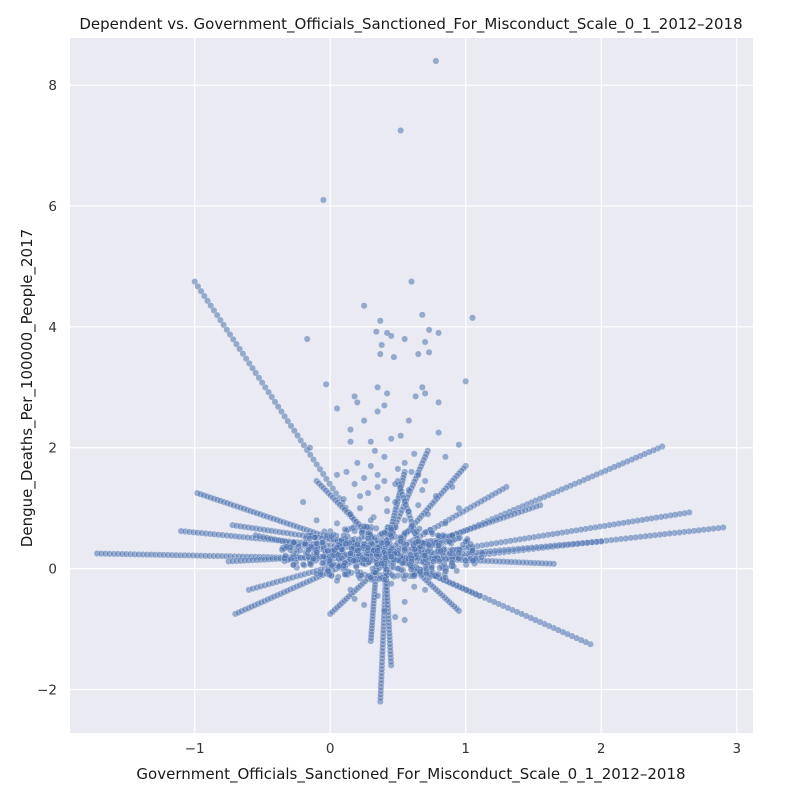 The image size is (800, 800). Describe the element at coordinates (52, 86) in the screenshot. I see `y-tick-label: 8` at that location.